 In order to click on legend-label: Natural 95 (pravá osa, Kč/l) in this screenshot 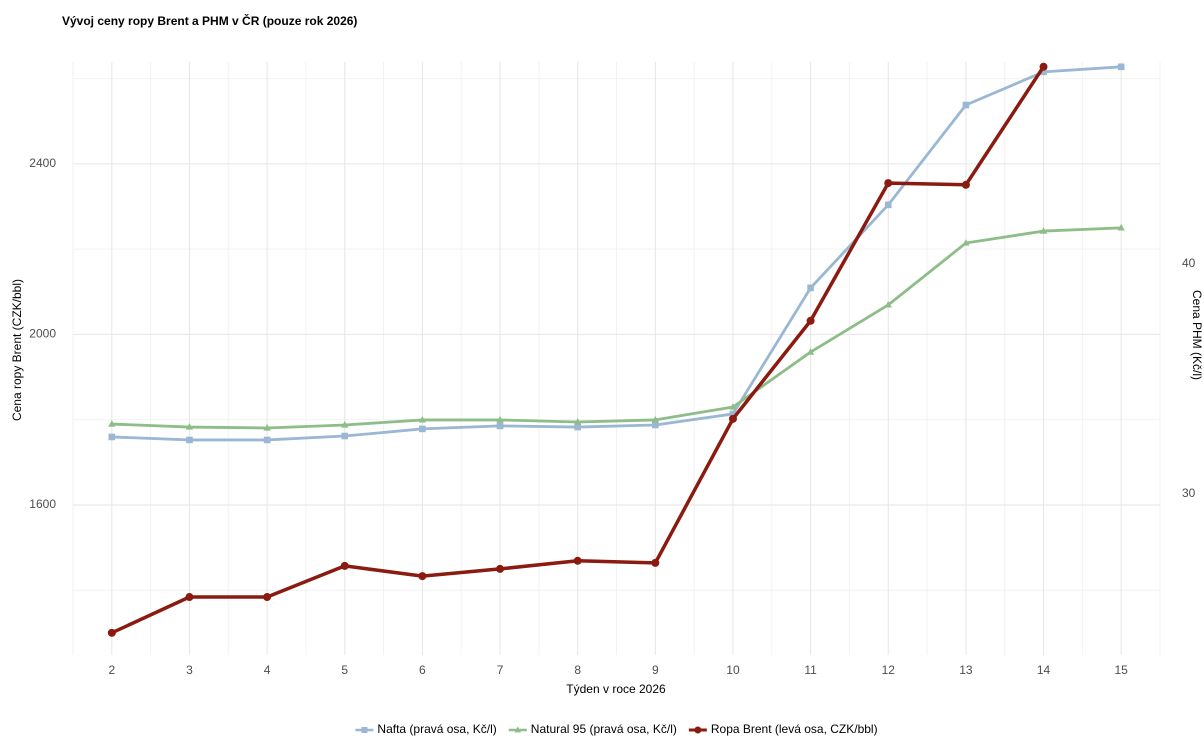, I will do `click(604, 729)`.